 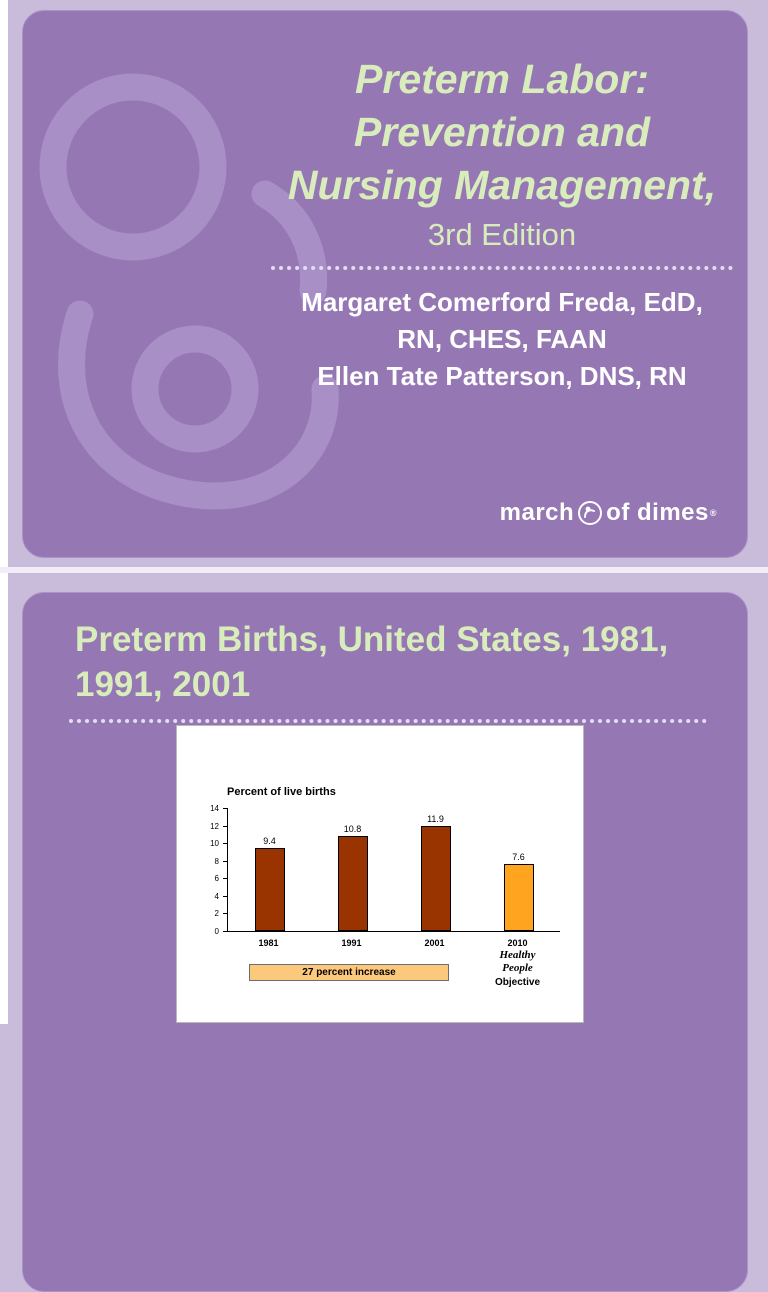 I want to click on bar-value-label: 10.8, so click(x=352, y=829).